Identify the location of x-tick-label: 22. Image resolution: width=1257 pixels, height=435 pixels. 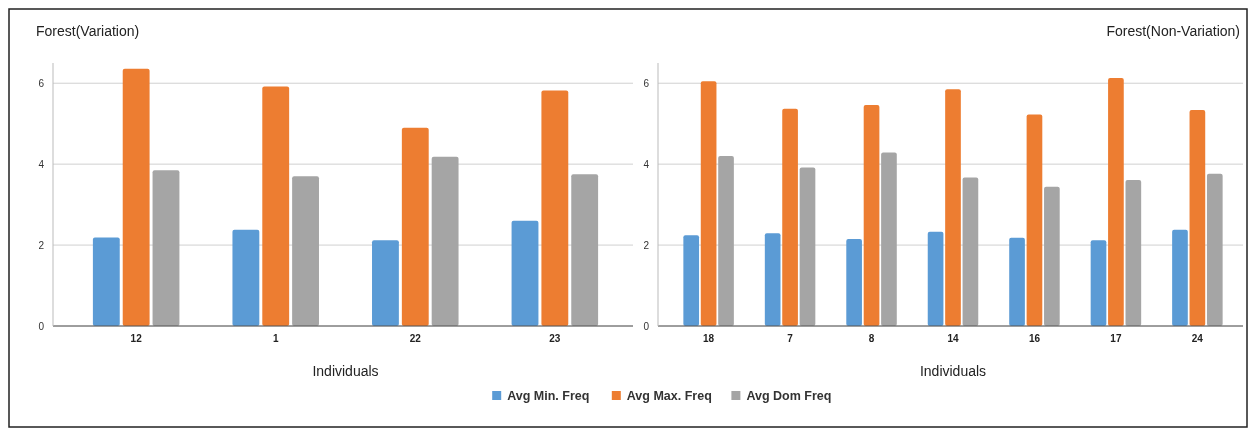
(415, 338).